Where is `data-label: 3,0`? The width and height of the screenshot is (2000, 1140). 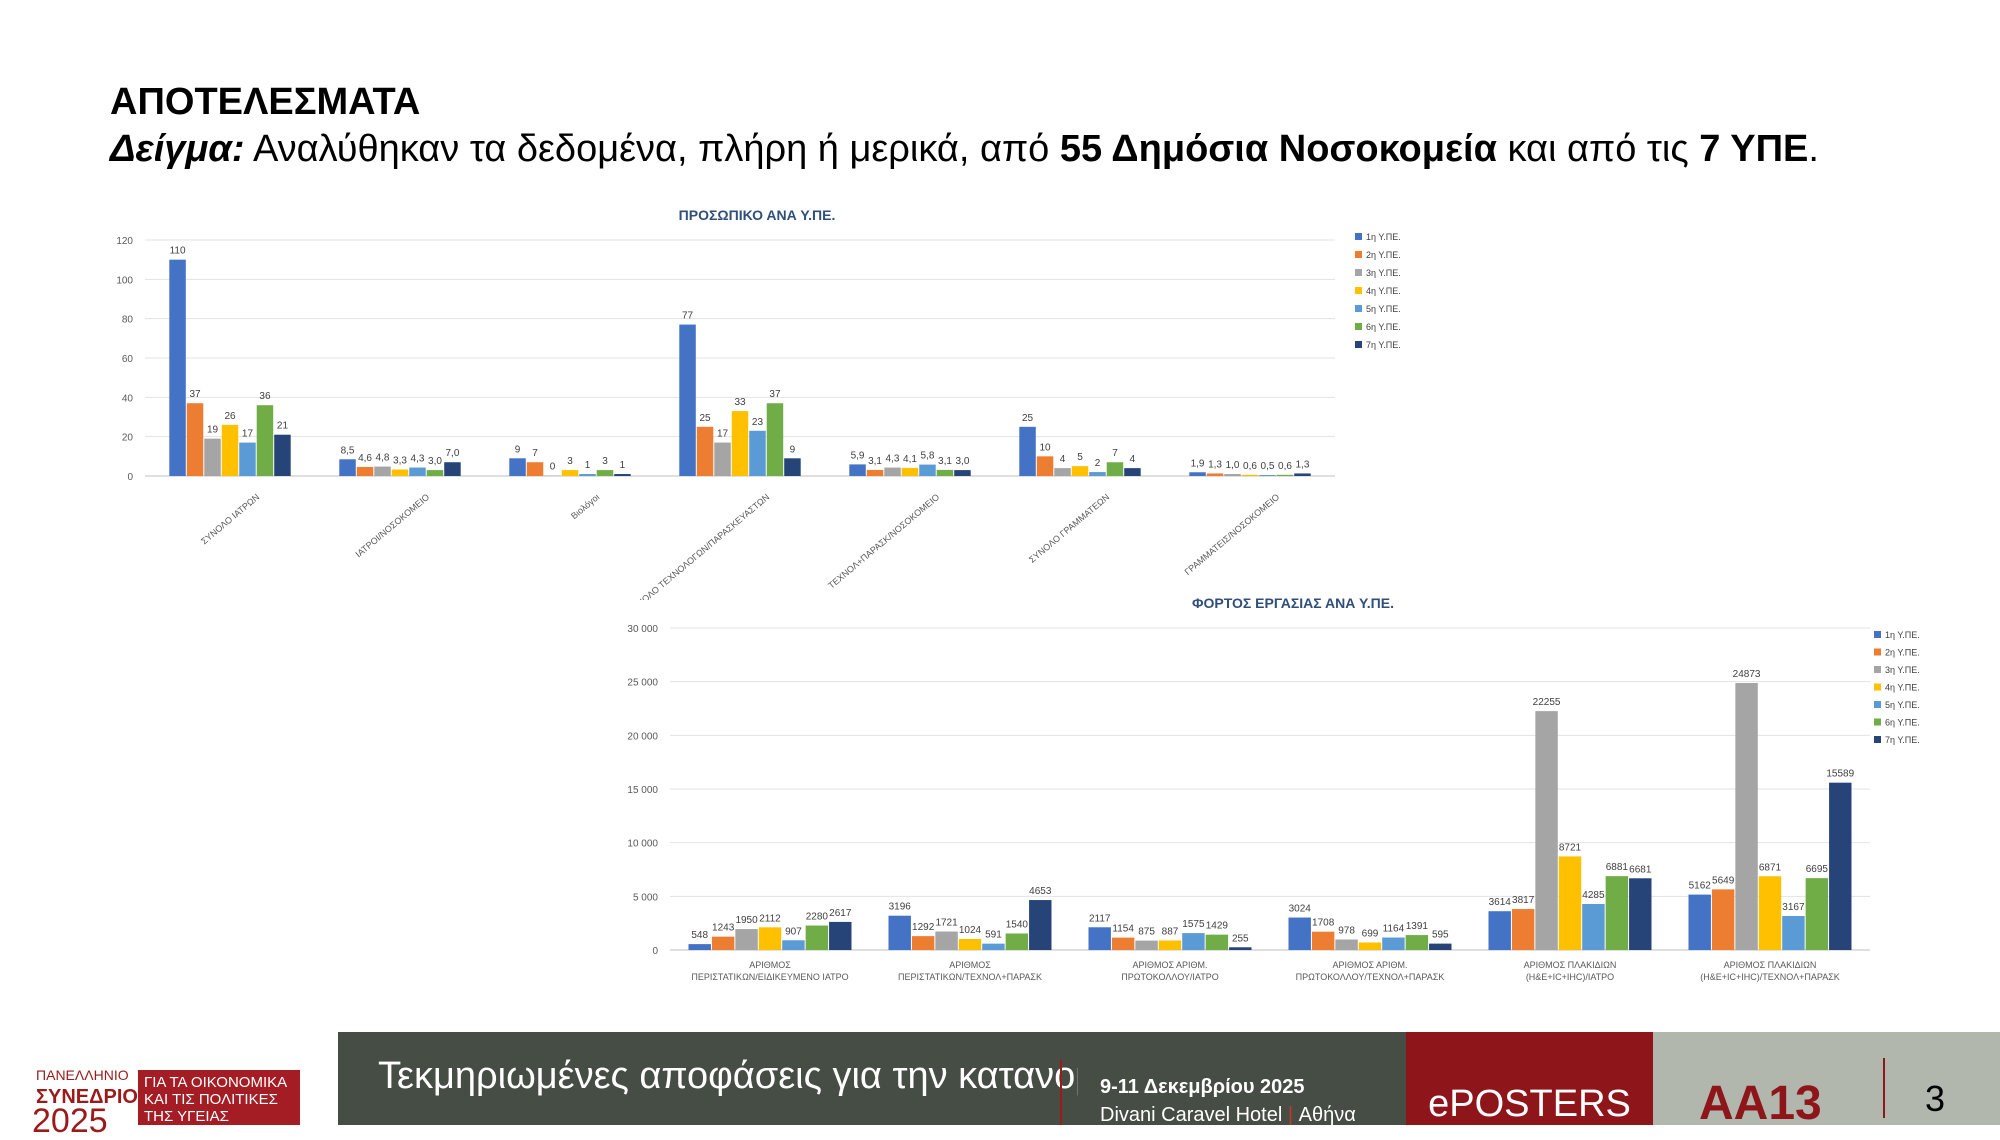
data-label: 3,0 is located at coordinates (963, 461).